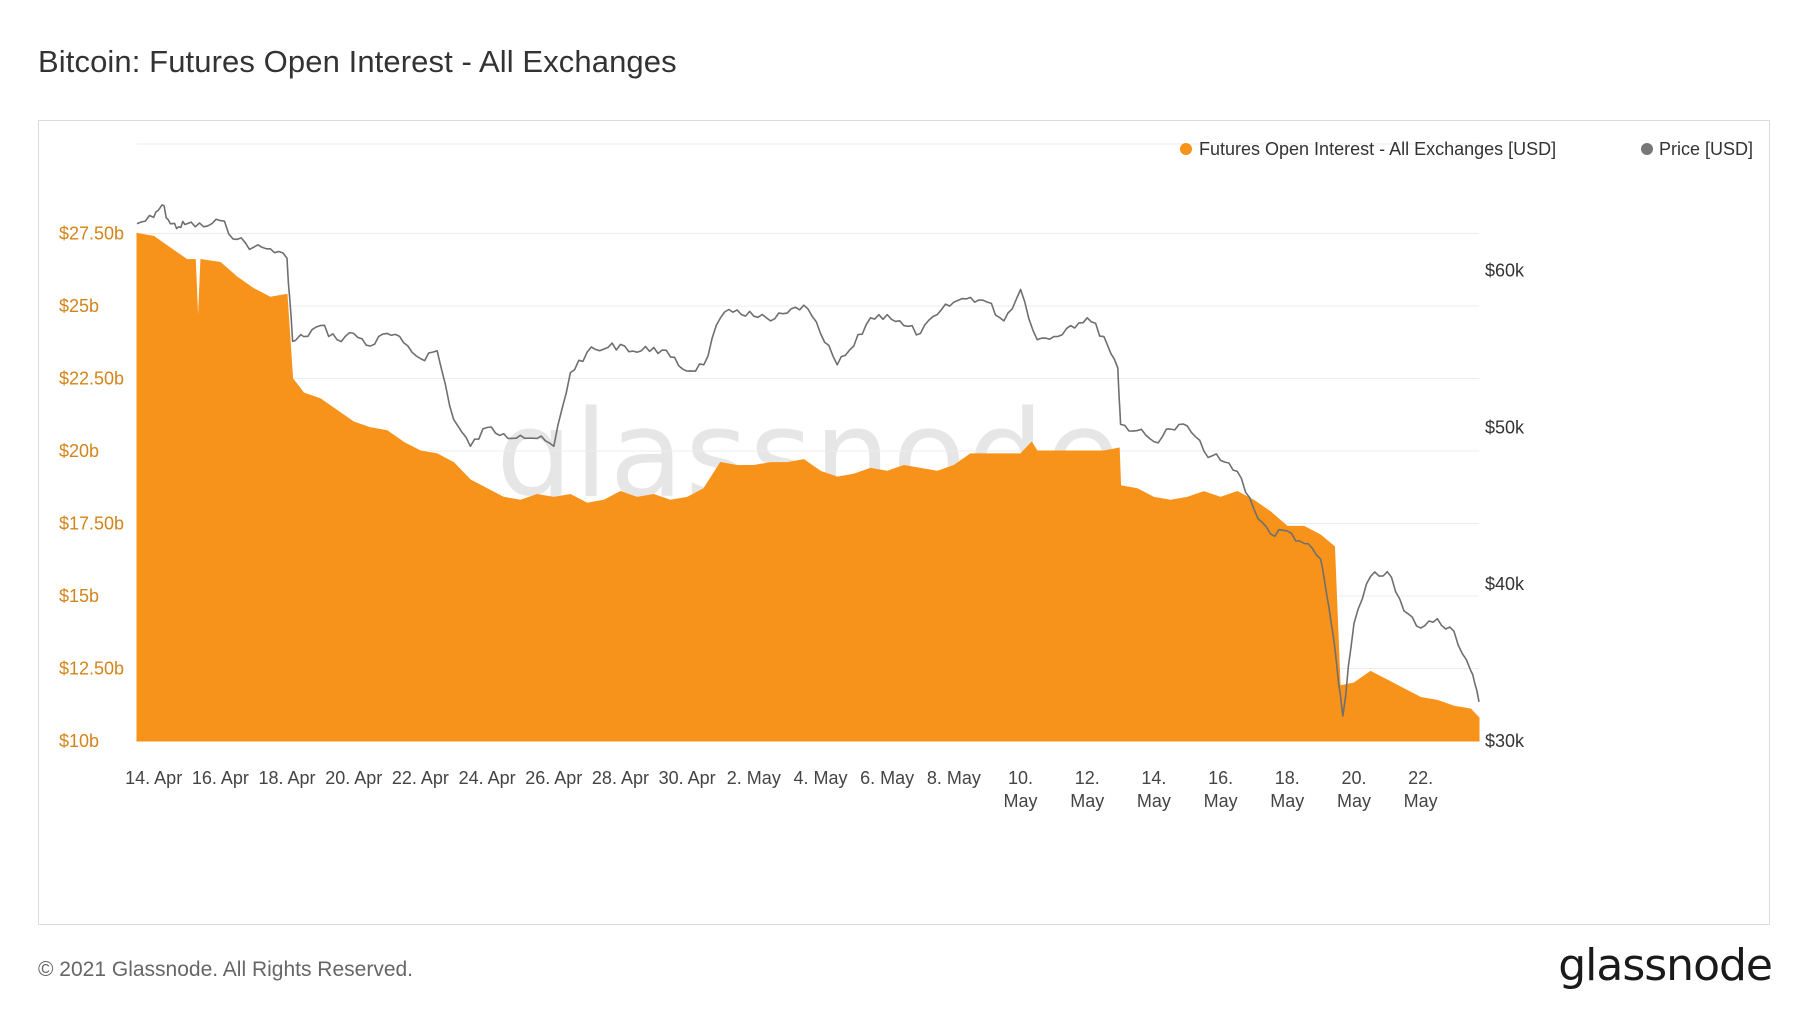 Image resolution: width=1800 pixels, height=1013 pixels. I want to click on x-axis-tick-label: 30. Apr, so click(687, 778).